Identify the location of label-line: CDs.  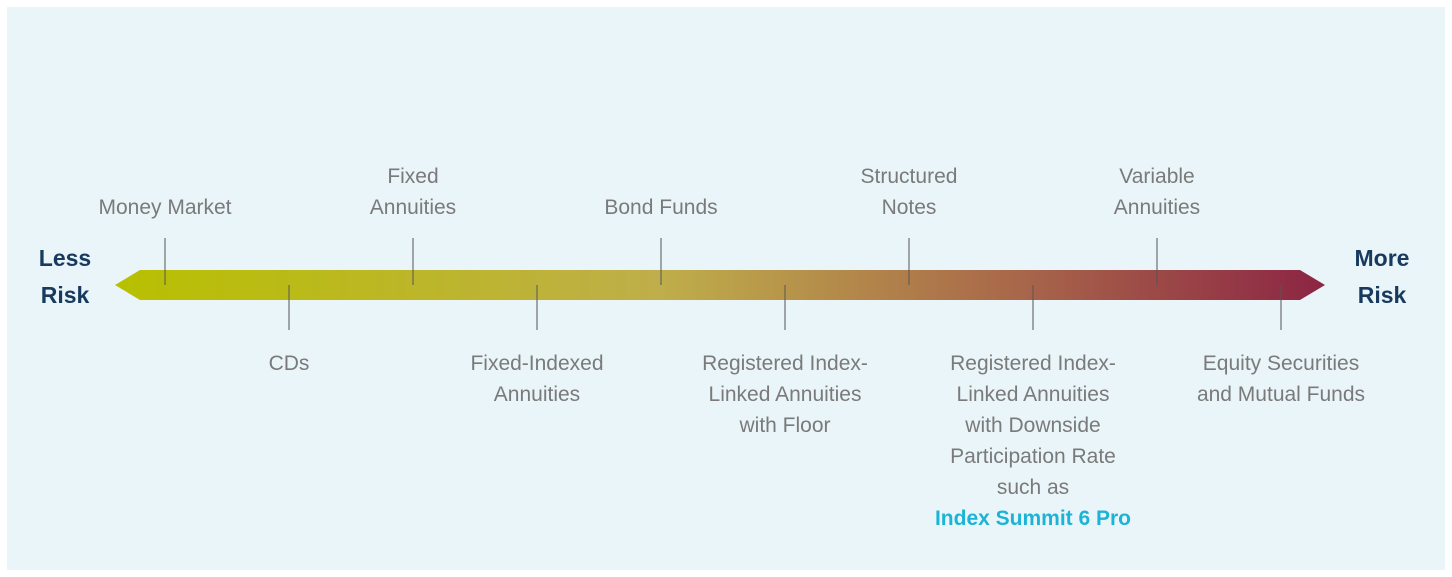
(289, 363).